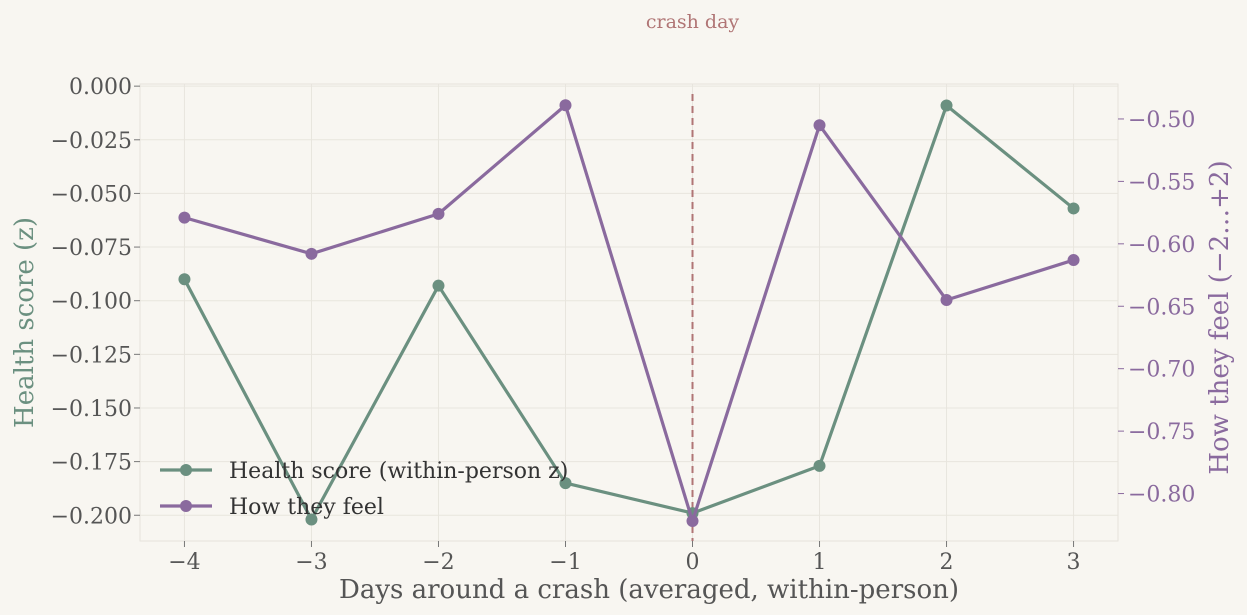  I want to click on x-tick-label: 3, so click(1074, 562).